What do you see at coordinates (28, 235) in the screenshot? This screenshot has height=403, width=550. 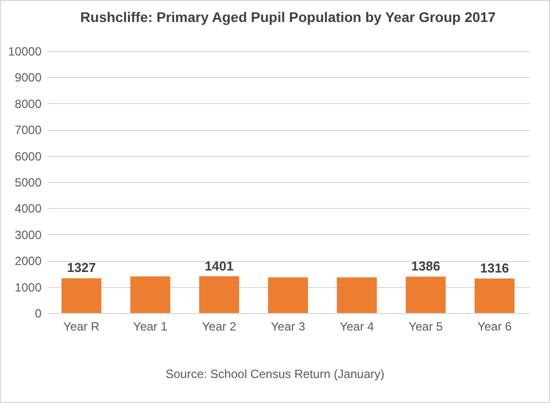 I see `y-tick-label: 3000` at bounding box center [28, 235].